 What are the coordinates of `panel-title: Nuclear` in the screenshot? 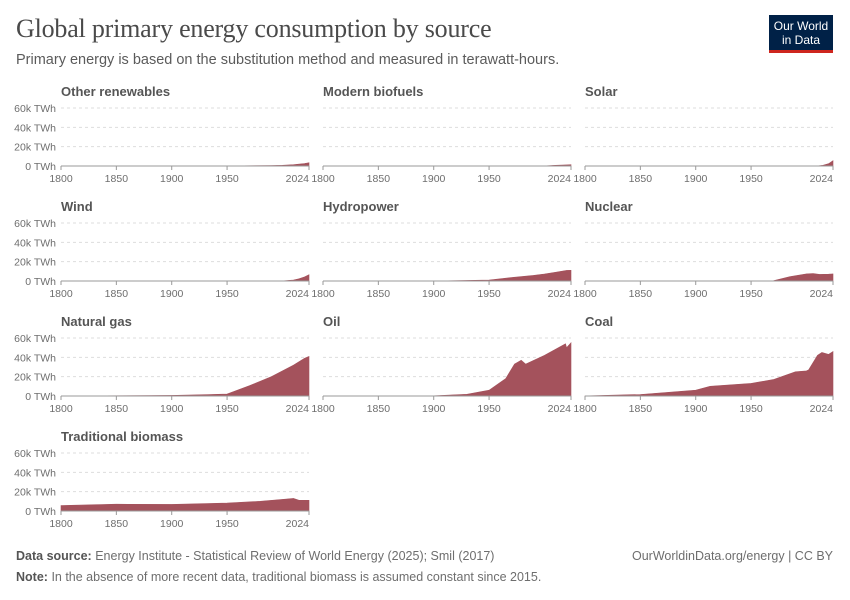 It's located at (609, 206).